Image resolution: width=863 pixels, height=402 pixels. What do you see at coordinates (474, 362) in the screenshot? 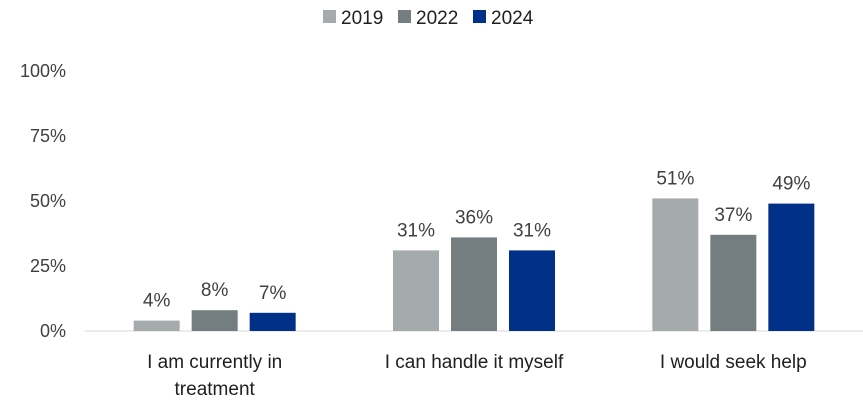
I see `x-category-label: I can handle it myself` at bounding box center [474, 362].